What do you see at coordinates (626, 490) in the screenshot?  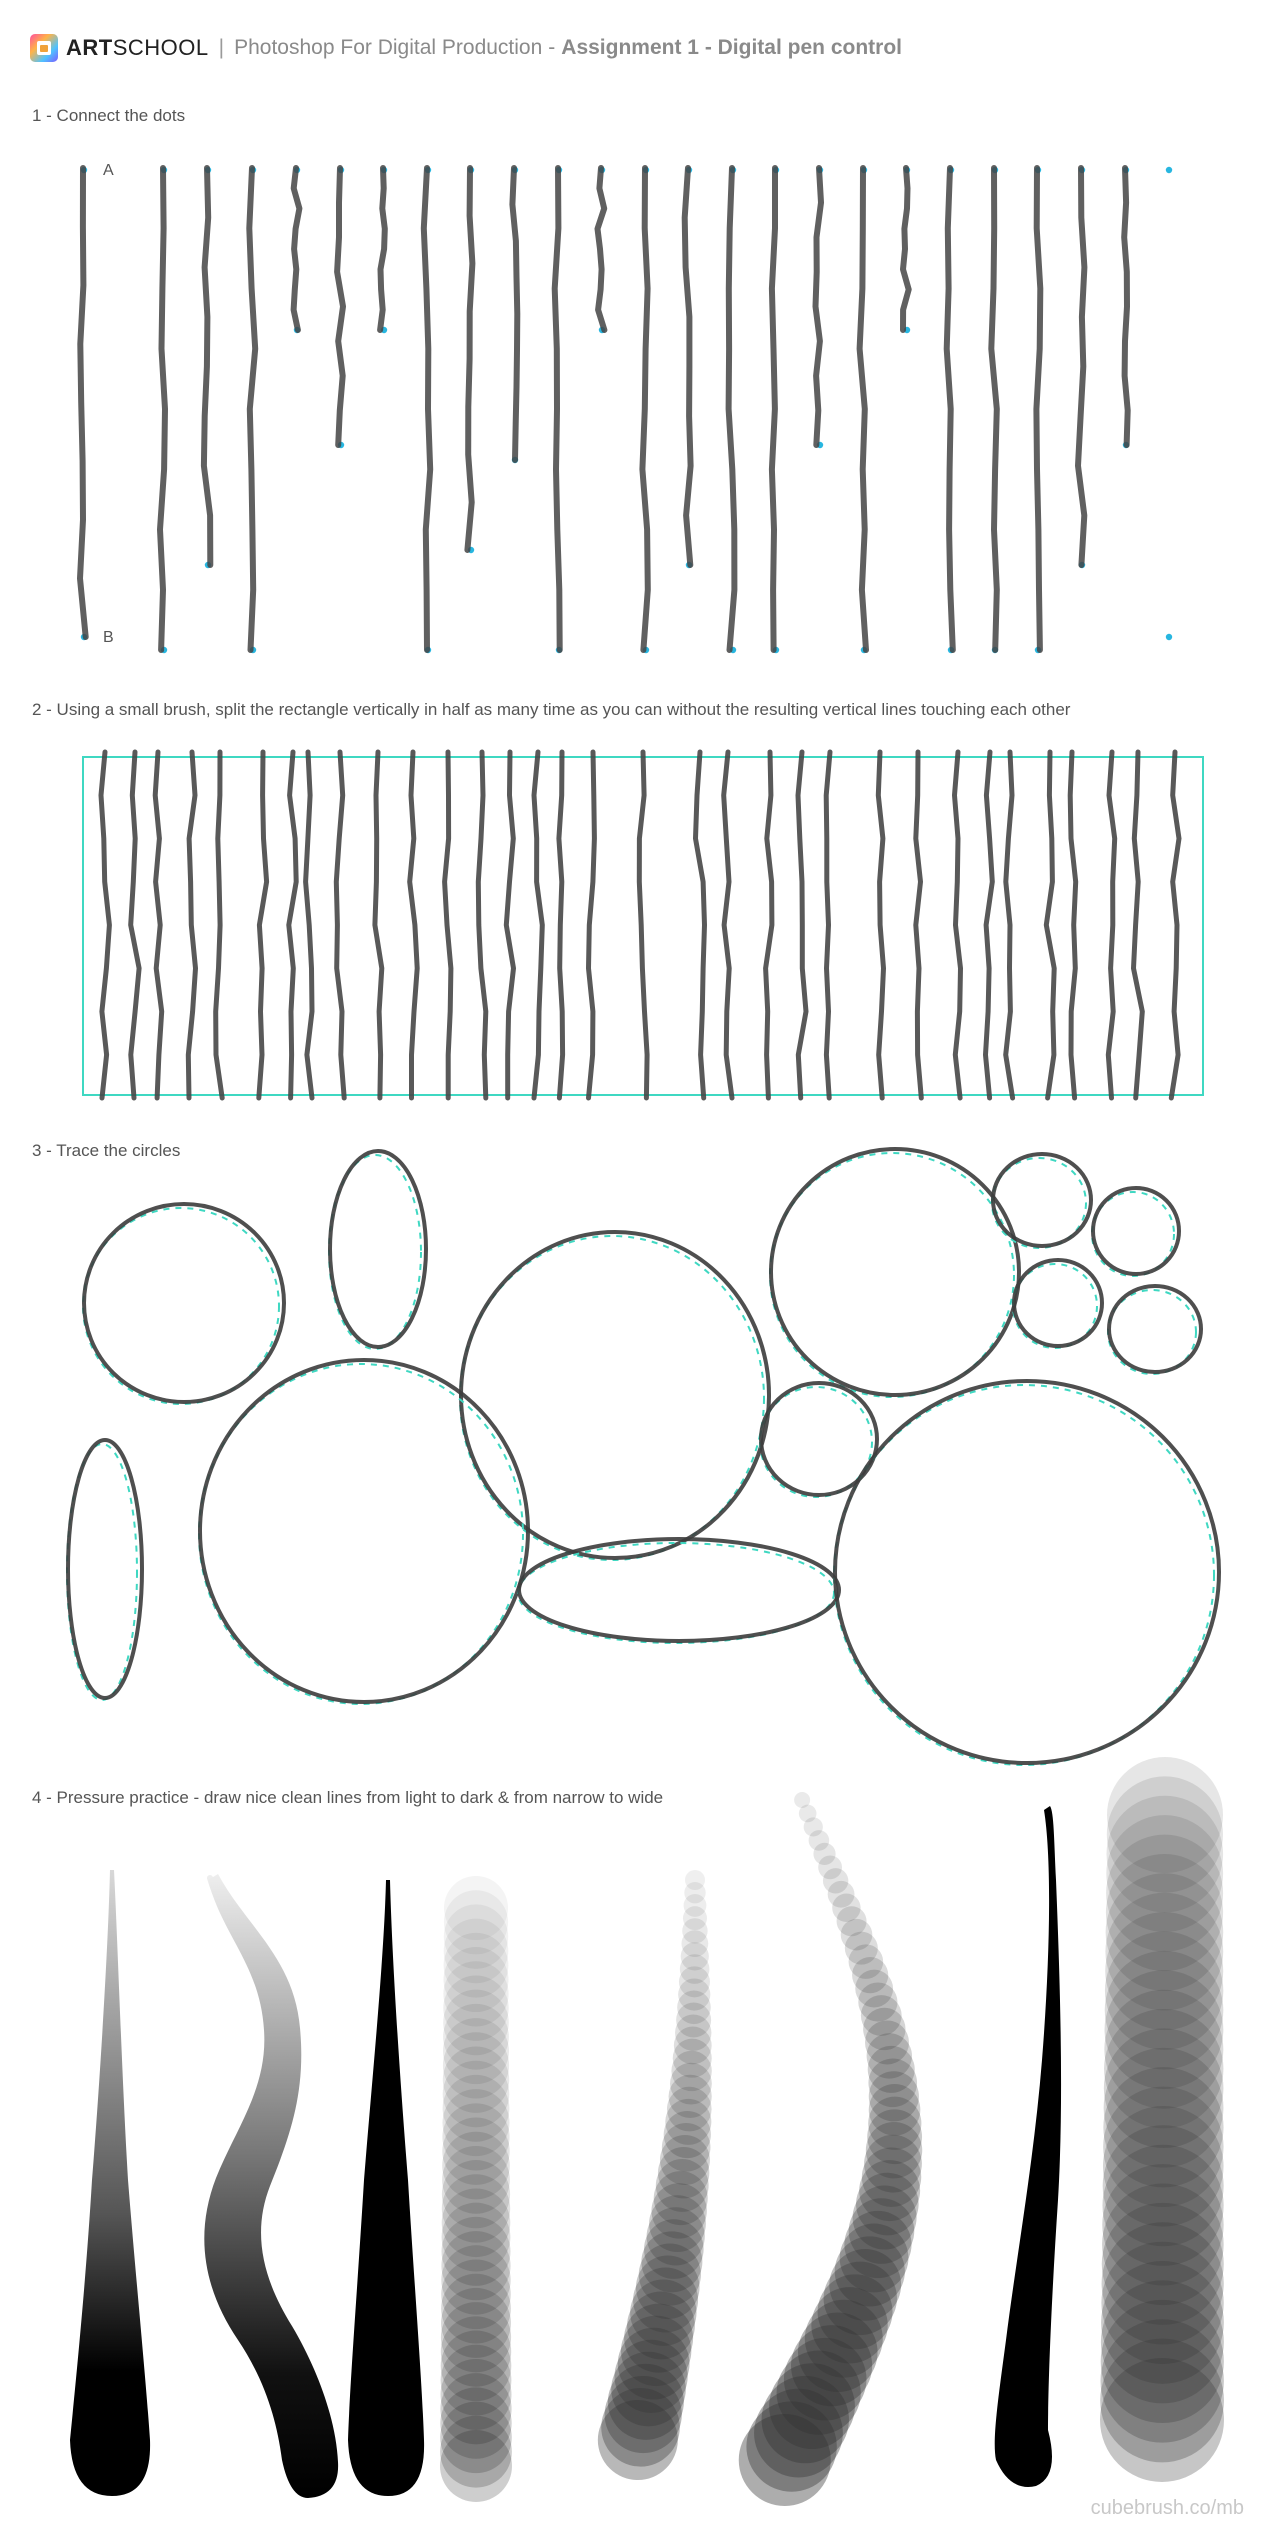 I see `bottom-dots` at bounding box center [626, 490].